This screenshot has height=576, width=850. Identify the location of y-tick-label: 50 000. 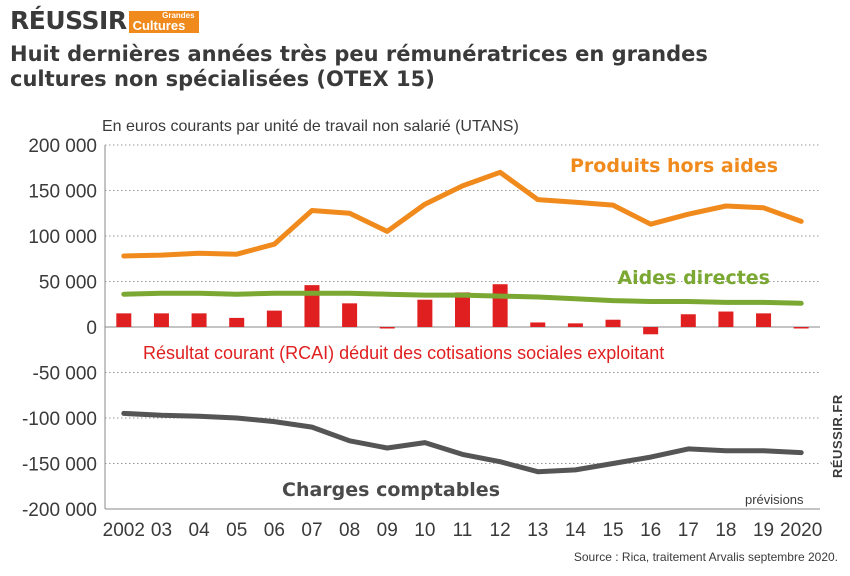
(68, 283).